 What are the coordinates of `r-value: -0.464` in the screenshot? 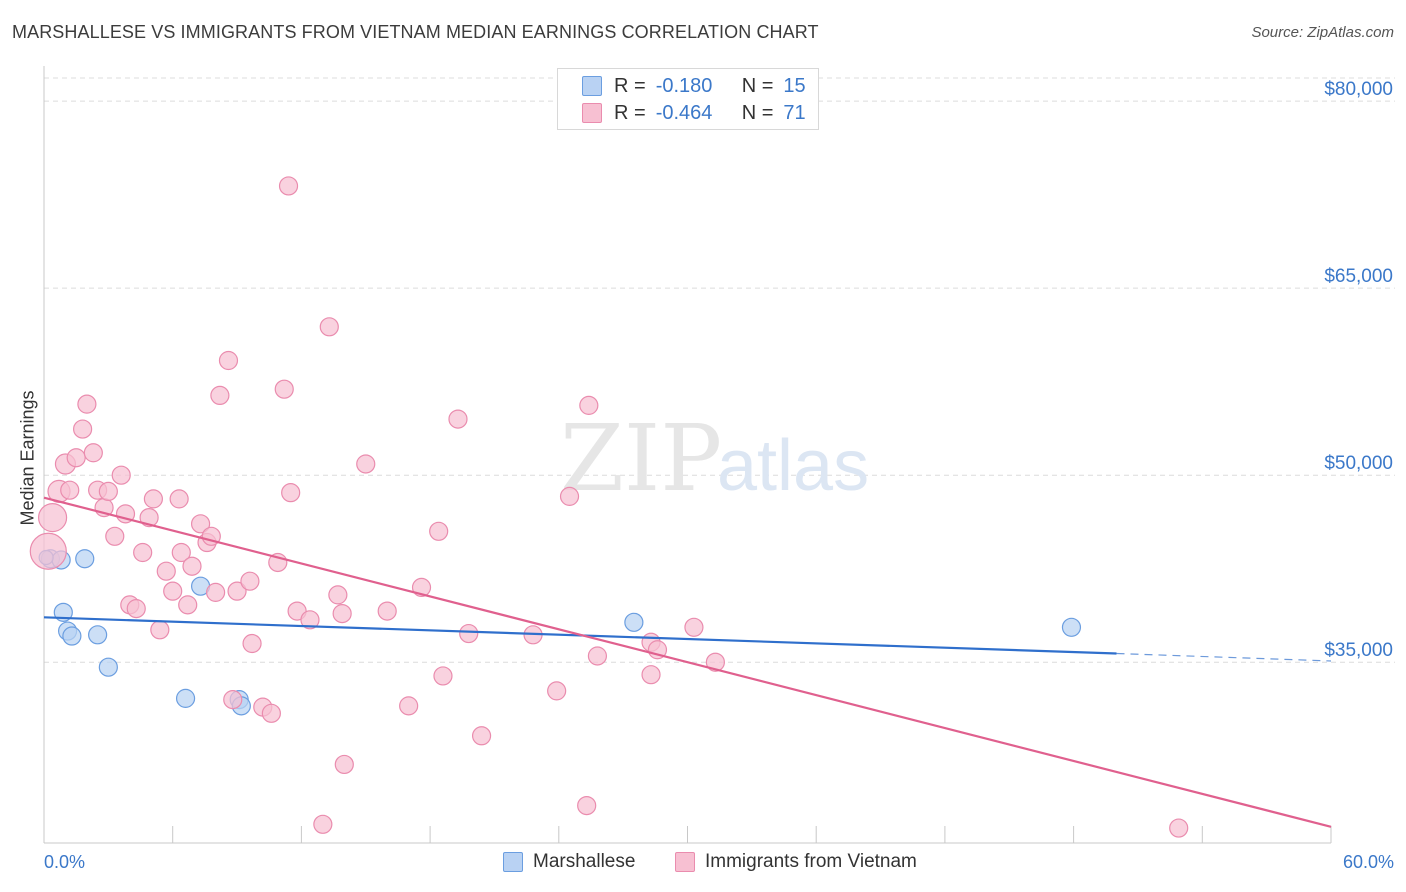 It's located at (684, 112).